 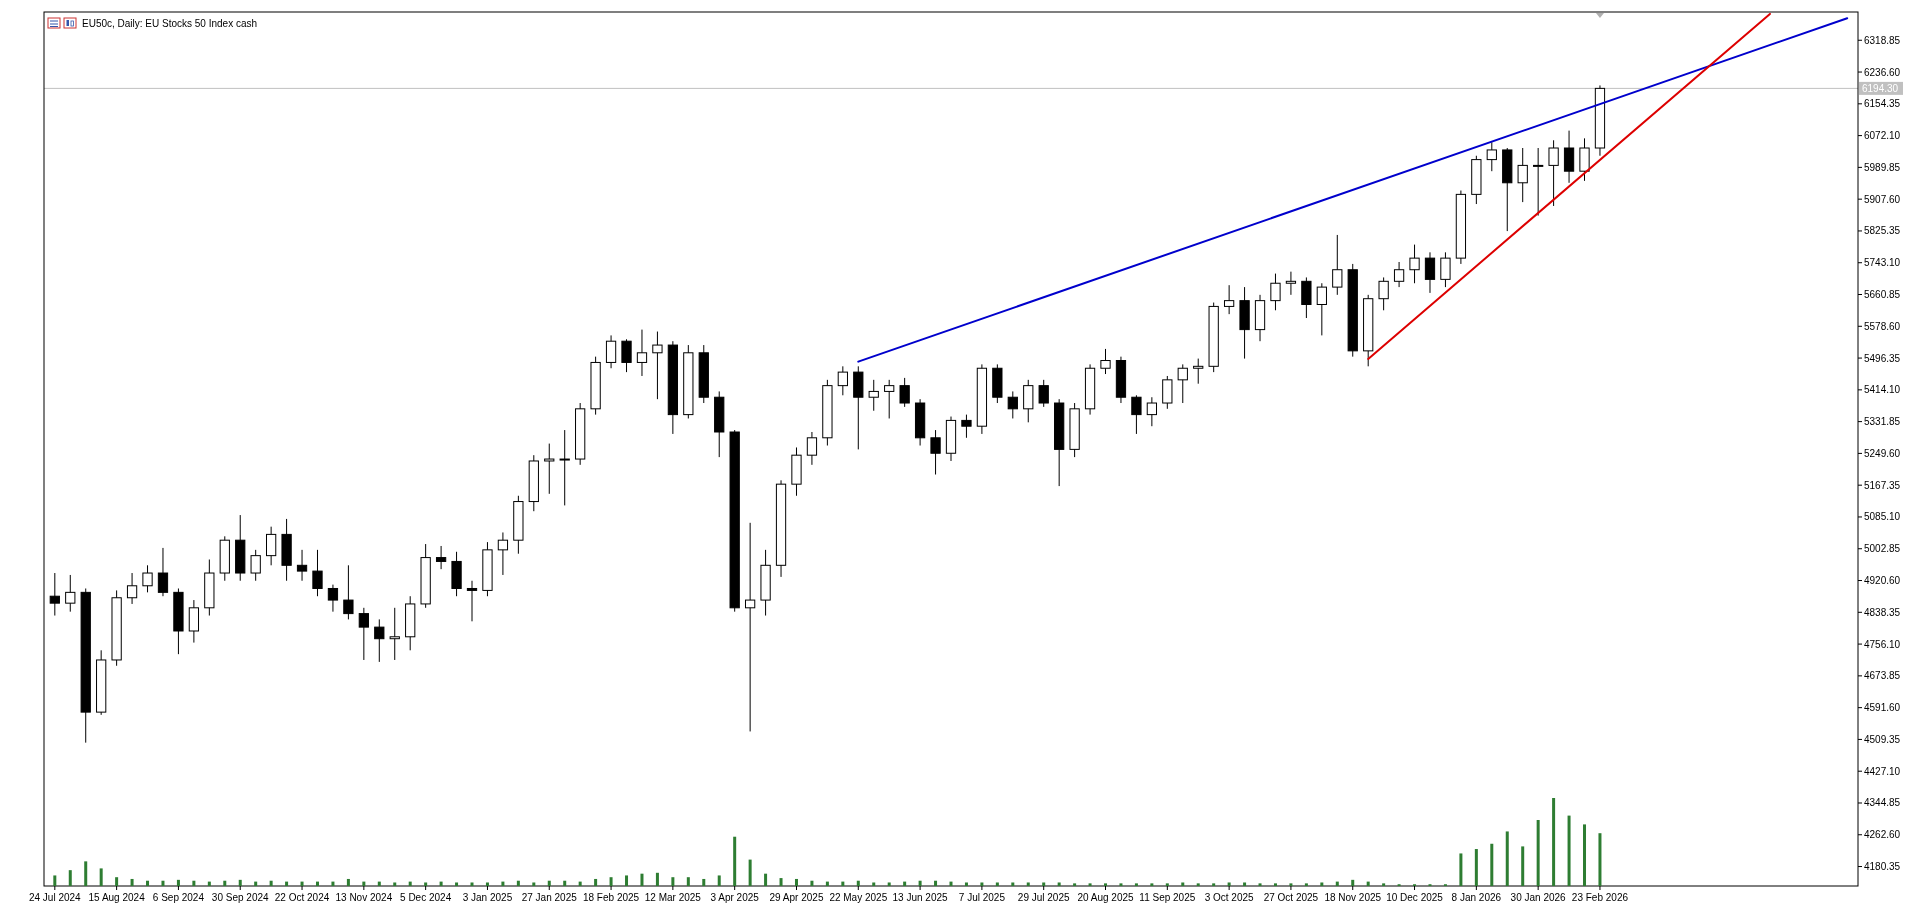 What do you see at coordinates (1291, 897) in the screenshot?
I see `x-tick-label: 27 Oct 2025` at bounding box center [1291, 897].